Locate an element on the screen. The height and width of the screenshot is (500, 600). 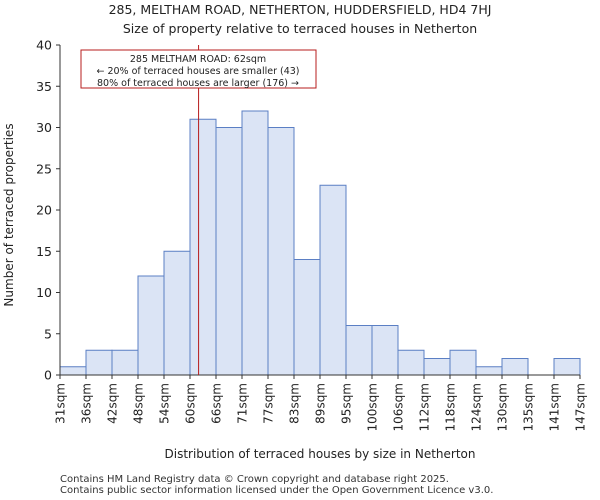
bar-124sqm is located at coordinates (489, 371).